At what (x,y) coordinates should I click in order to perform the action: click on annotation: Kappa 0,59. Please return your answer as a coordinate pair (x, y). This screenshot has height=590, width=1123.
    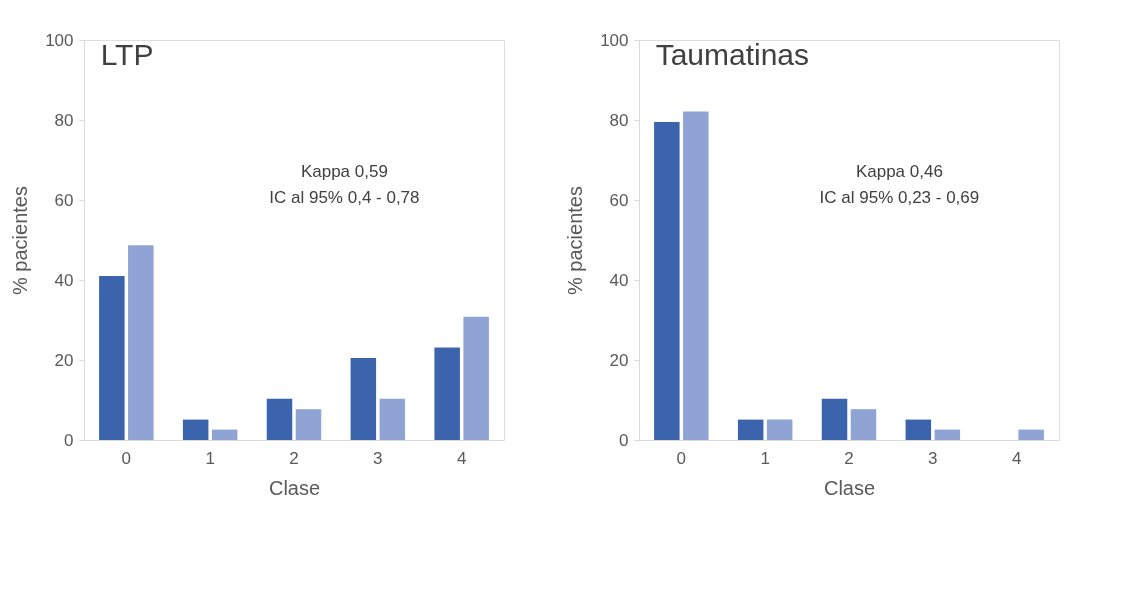
    Looking at the image, I should click on (344, 171).